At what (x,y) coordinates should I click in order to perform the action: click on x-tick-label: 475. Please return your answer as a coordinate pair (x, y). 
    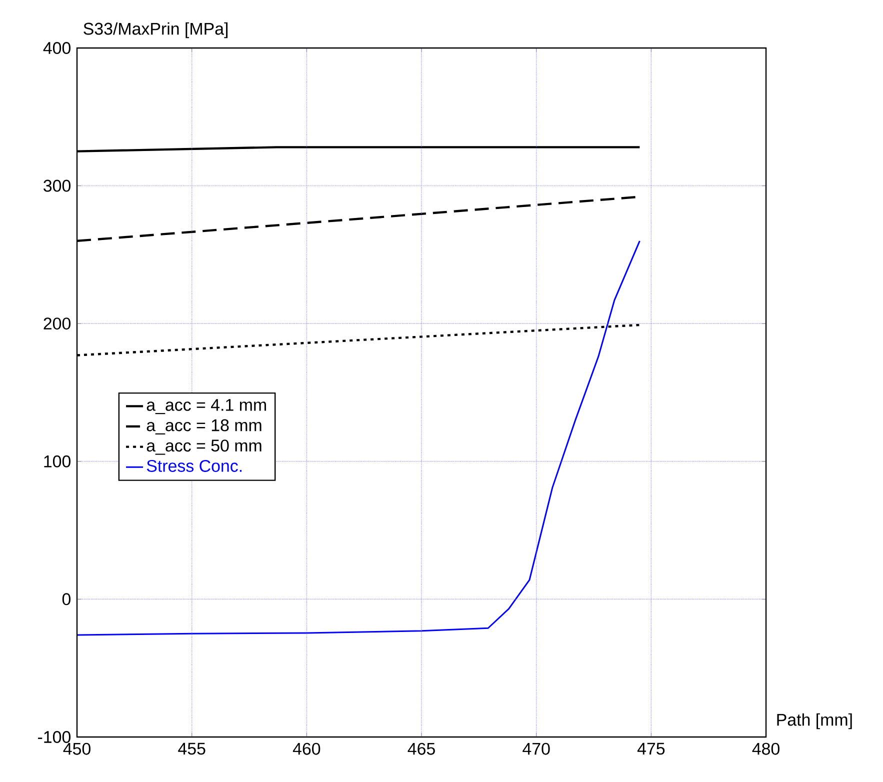
    Looking at the image, I should click on (651, 748).